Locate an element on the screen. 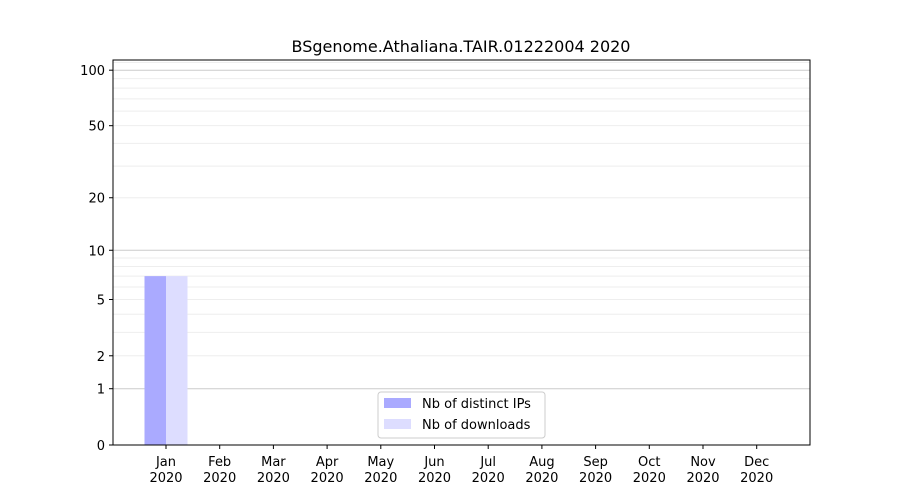  y-tick-label: 20 is located at coordinates (96, 199).